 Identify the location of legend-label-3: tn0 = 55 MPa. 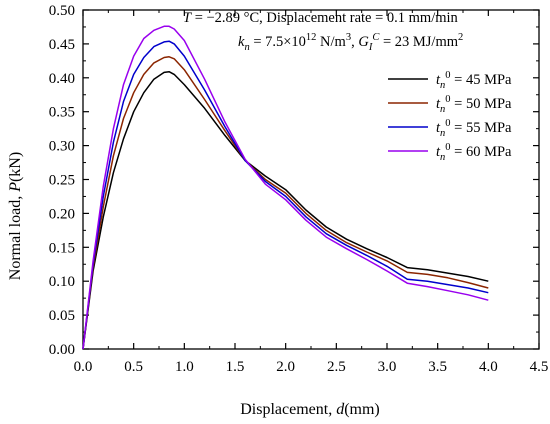
(474, 128).